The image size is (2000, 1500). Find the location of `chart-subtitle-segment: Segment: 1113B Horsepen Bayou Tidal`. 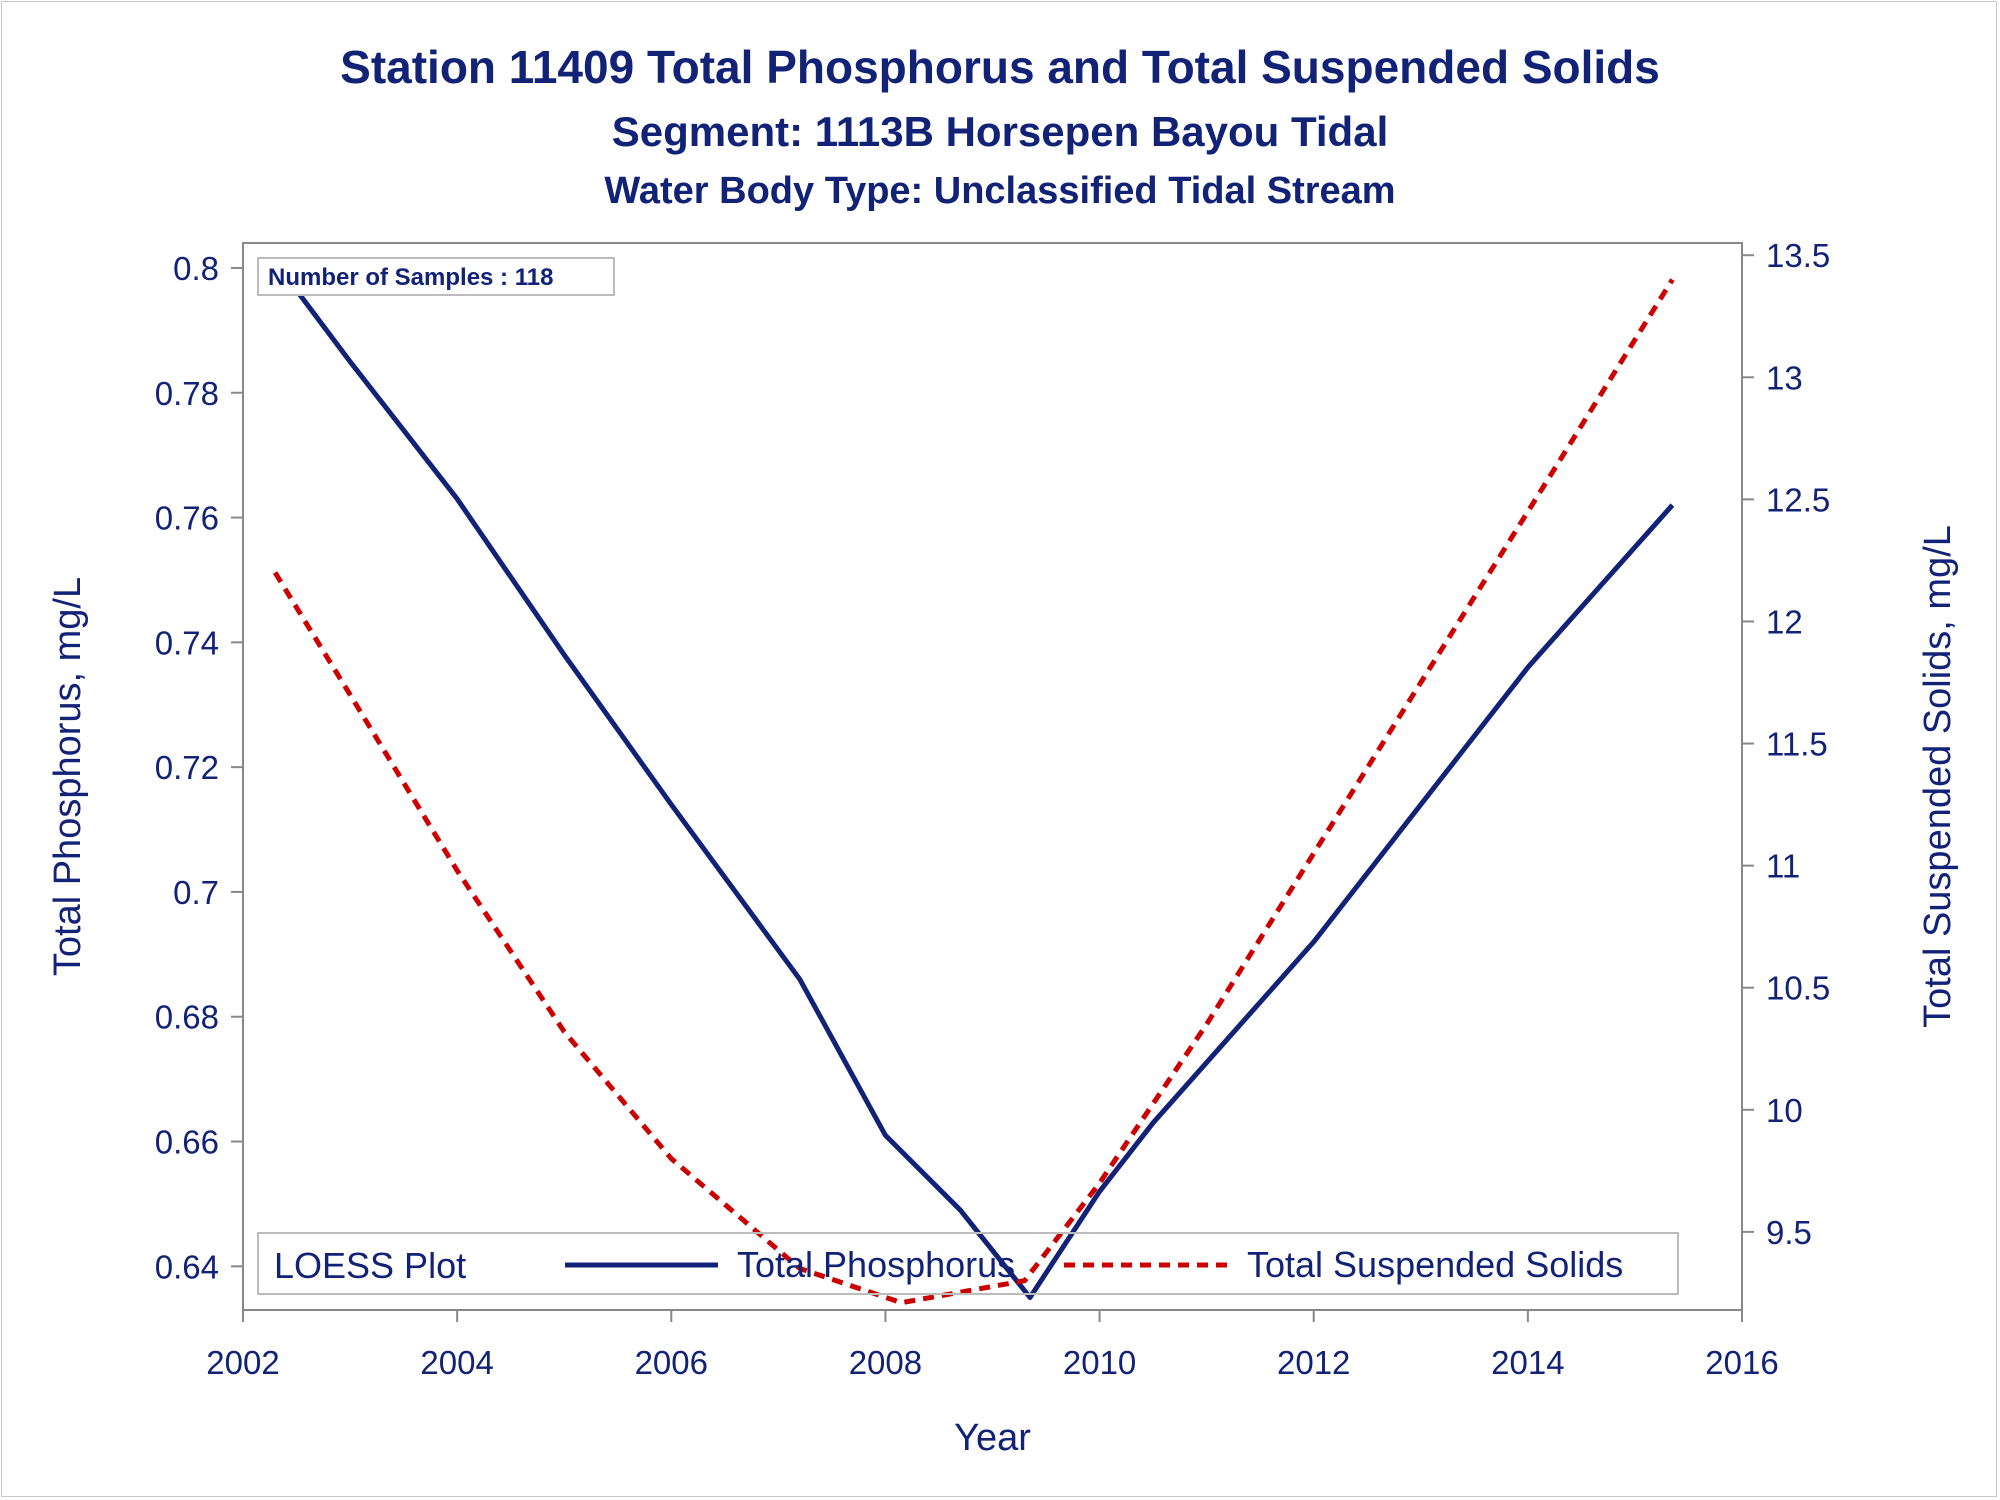

chart-subtitle-segment: Segment: 1113B Horsepen Bayou Tidal is located at coordinates (1000, 131).